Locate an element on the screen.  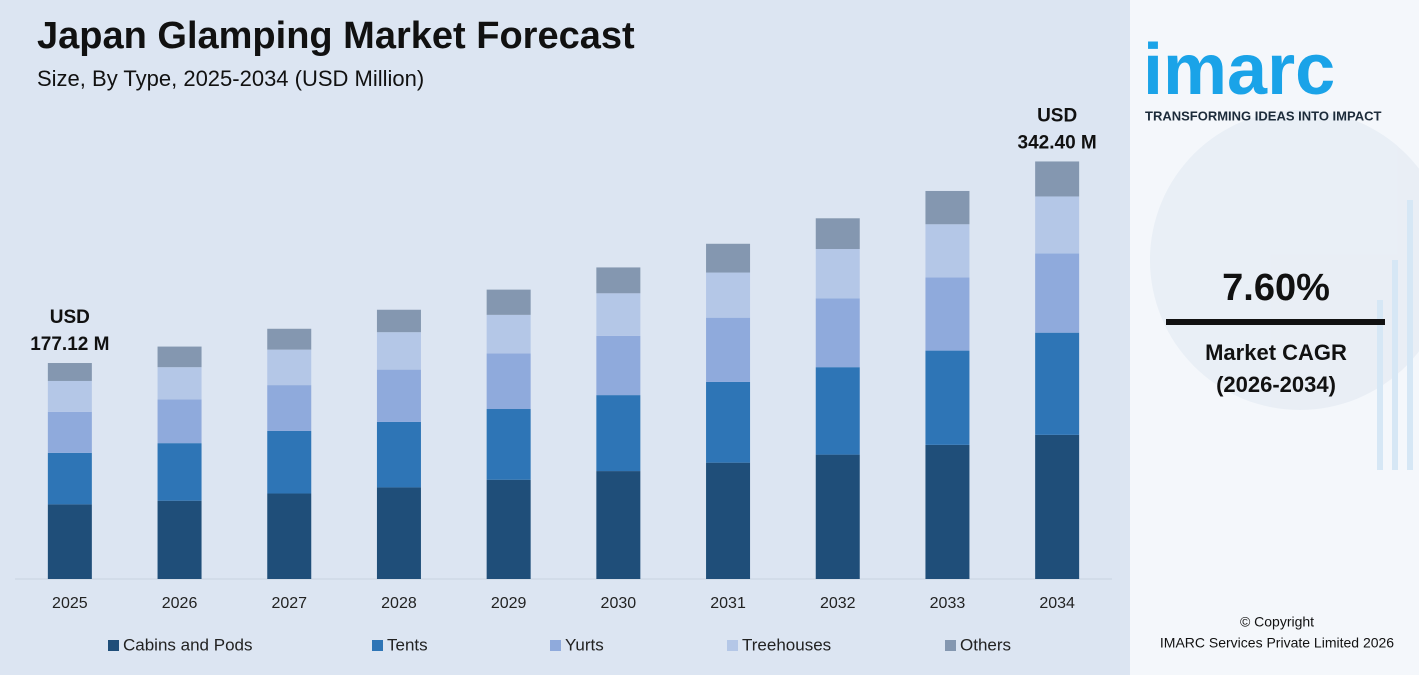
x-tick-label: 2027 is located at coordinates (289, 603).